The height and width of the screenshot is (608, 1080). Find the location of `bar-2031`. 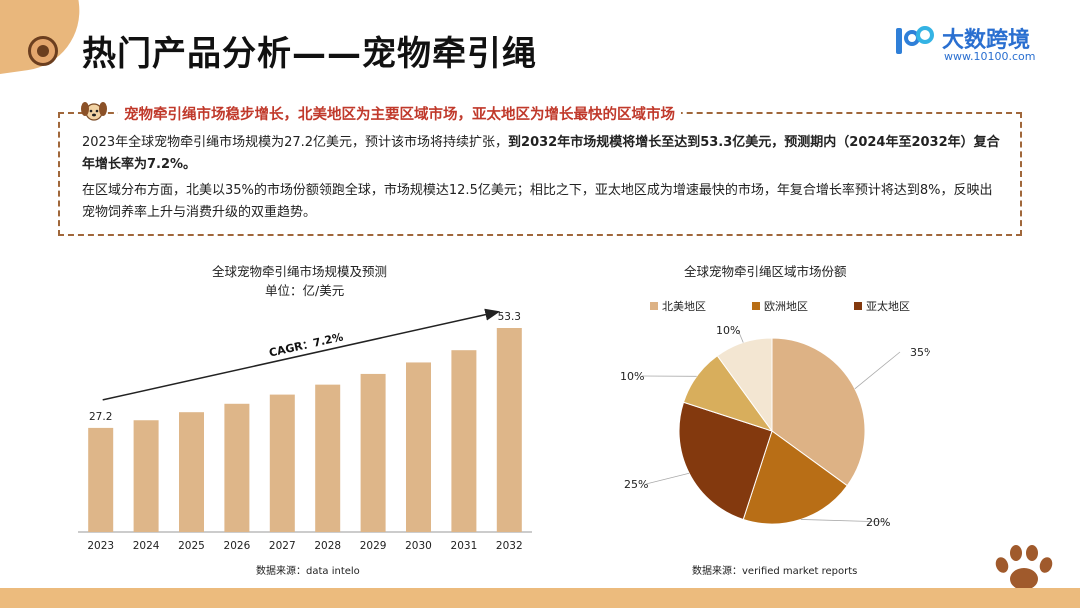

bar-2031 is located at coordinates (464, 441).